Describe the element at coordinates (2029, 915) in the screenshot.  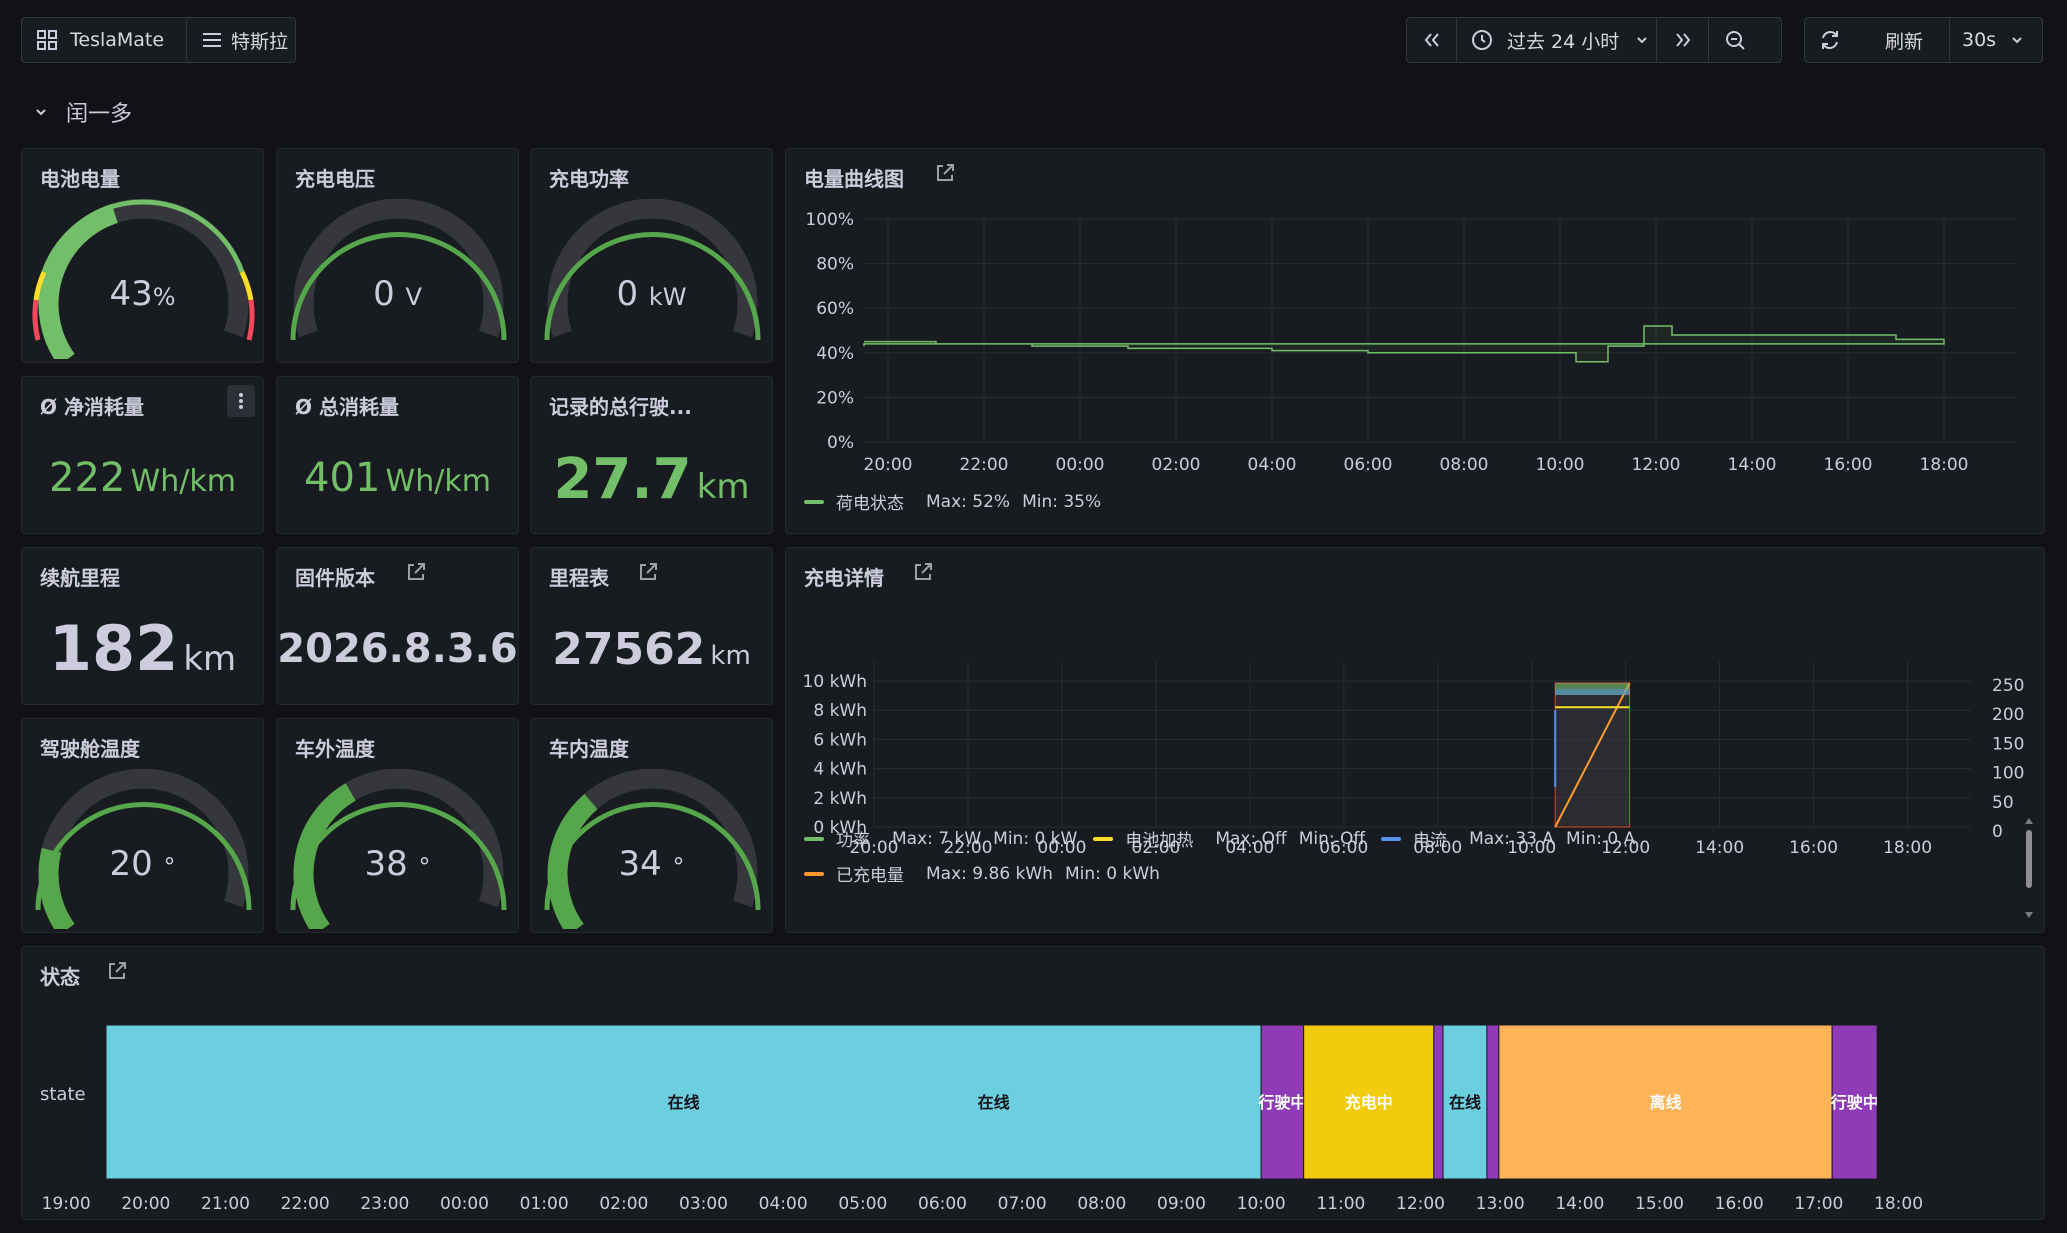
I see `scroll-down-arrow` at that location.